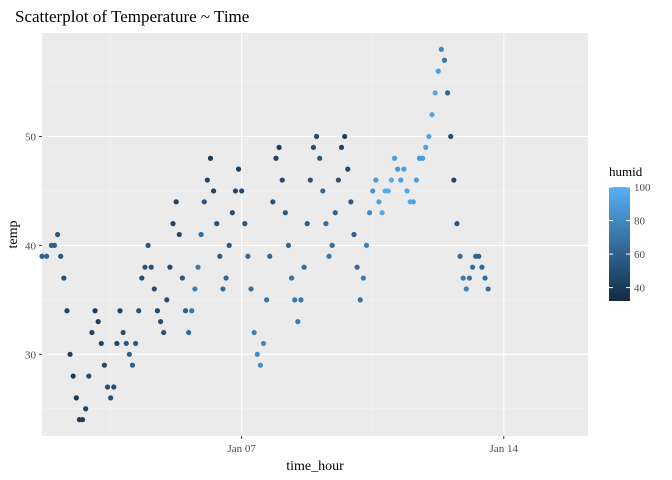 The width and height of the screenshot is (672, 480). Describe the element at coordinates (619, 244) in the screenshot. I see `legend-colorbar` at that location.